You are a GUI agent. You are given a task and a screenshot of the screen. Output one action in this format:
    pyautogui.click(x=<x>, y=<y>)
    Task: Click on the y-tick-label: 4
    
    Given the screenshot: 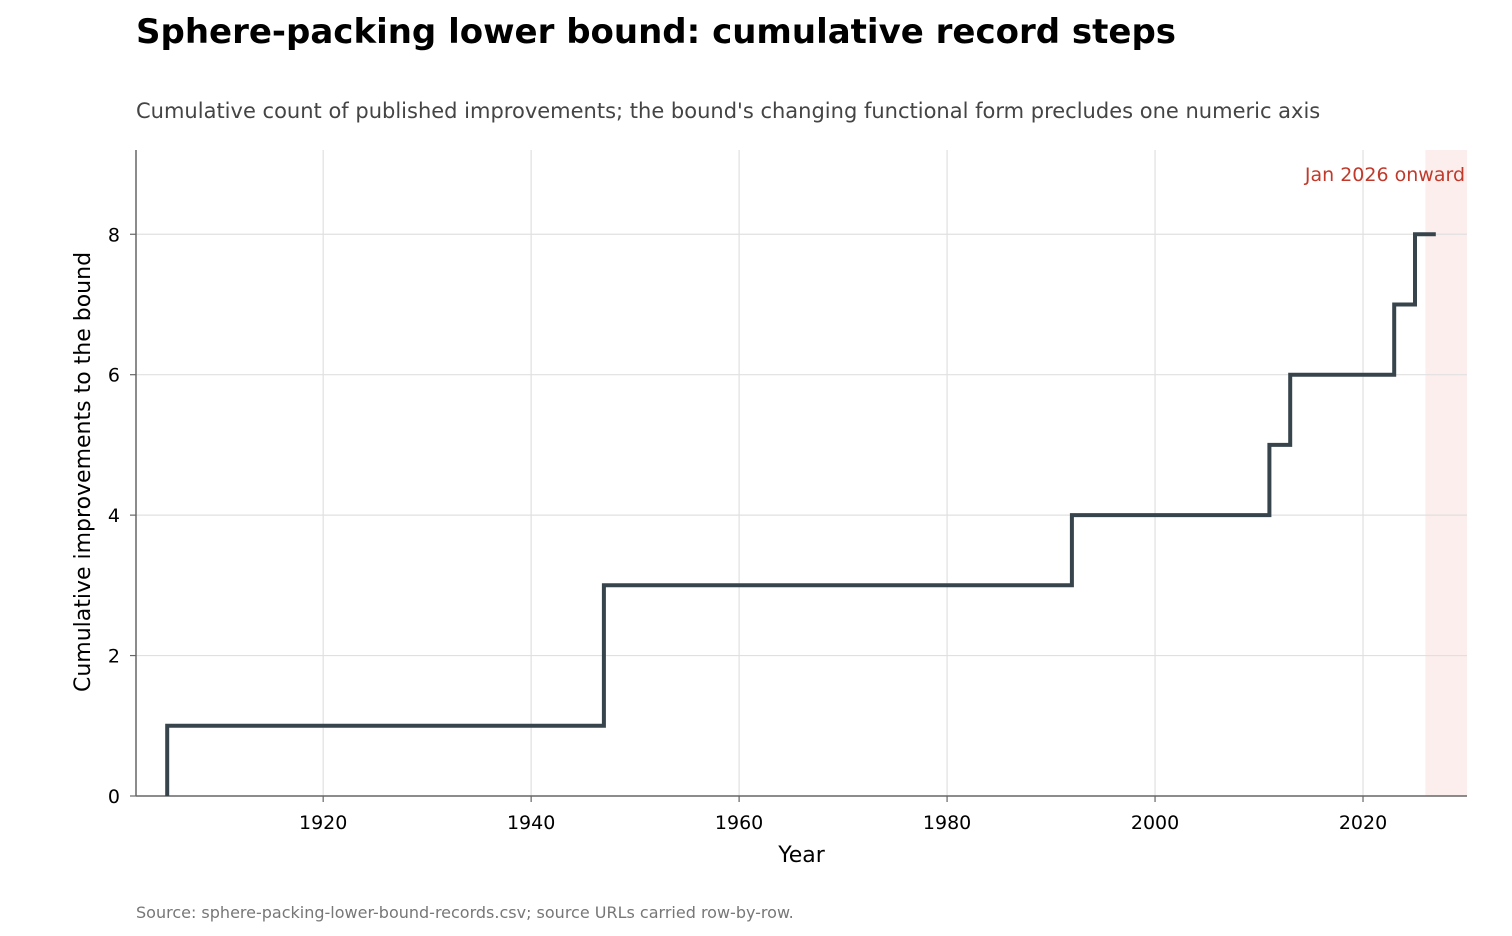 What is the action you would take?
    pyautogui.click(x=114, y=516)
    